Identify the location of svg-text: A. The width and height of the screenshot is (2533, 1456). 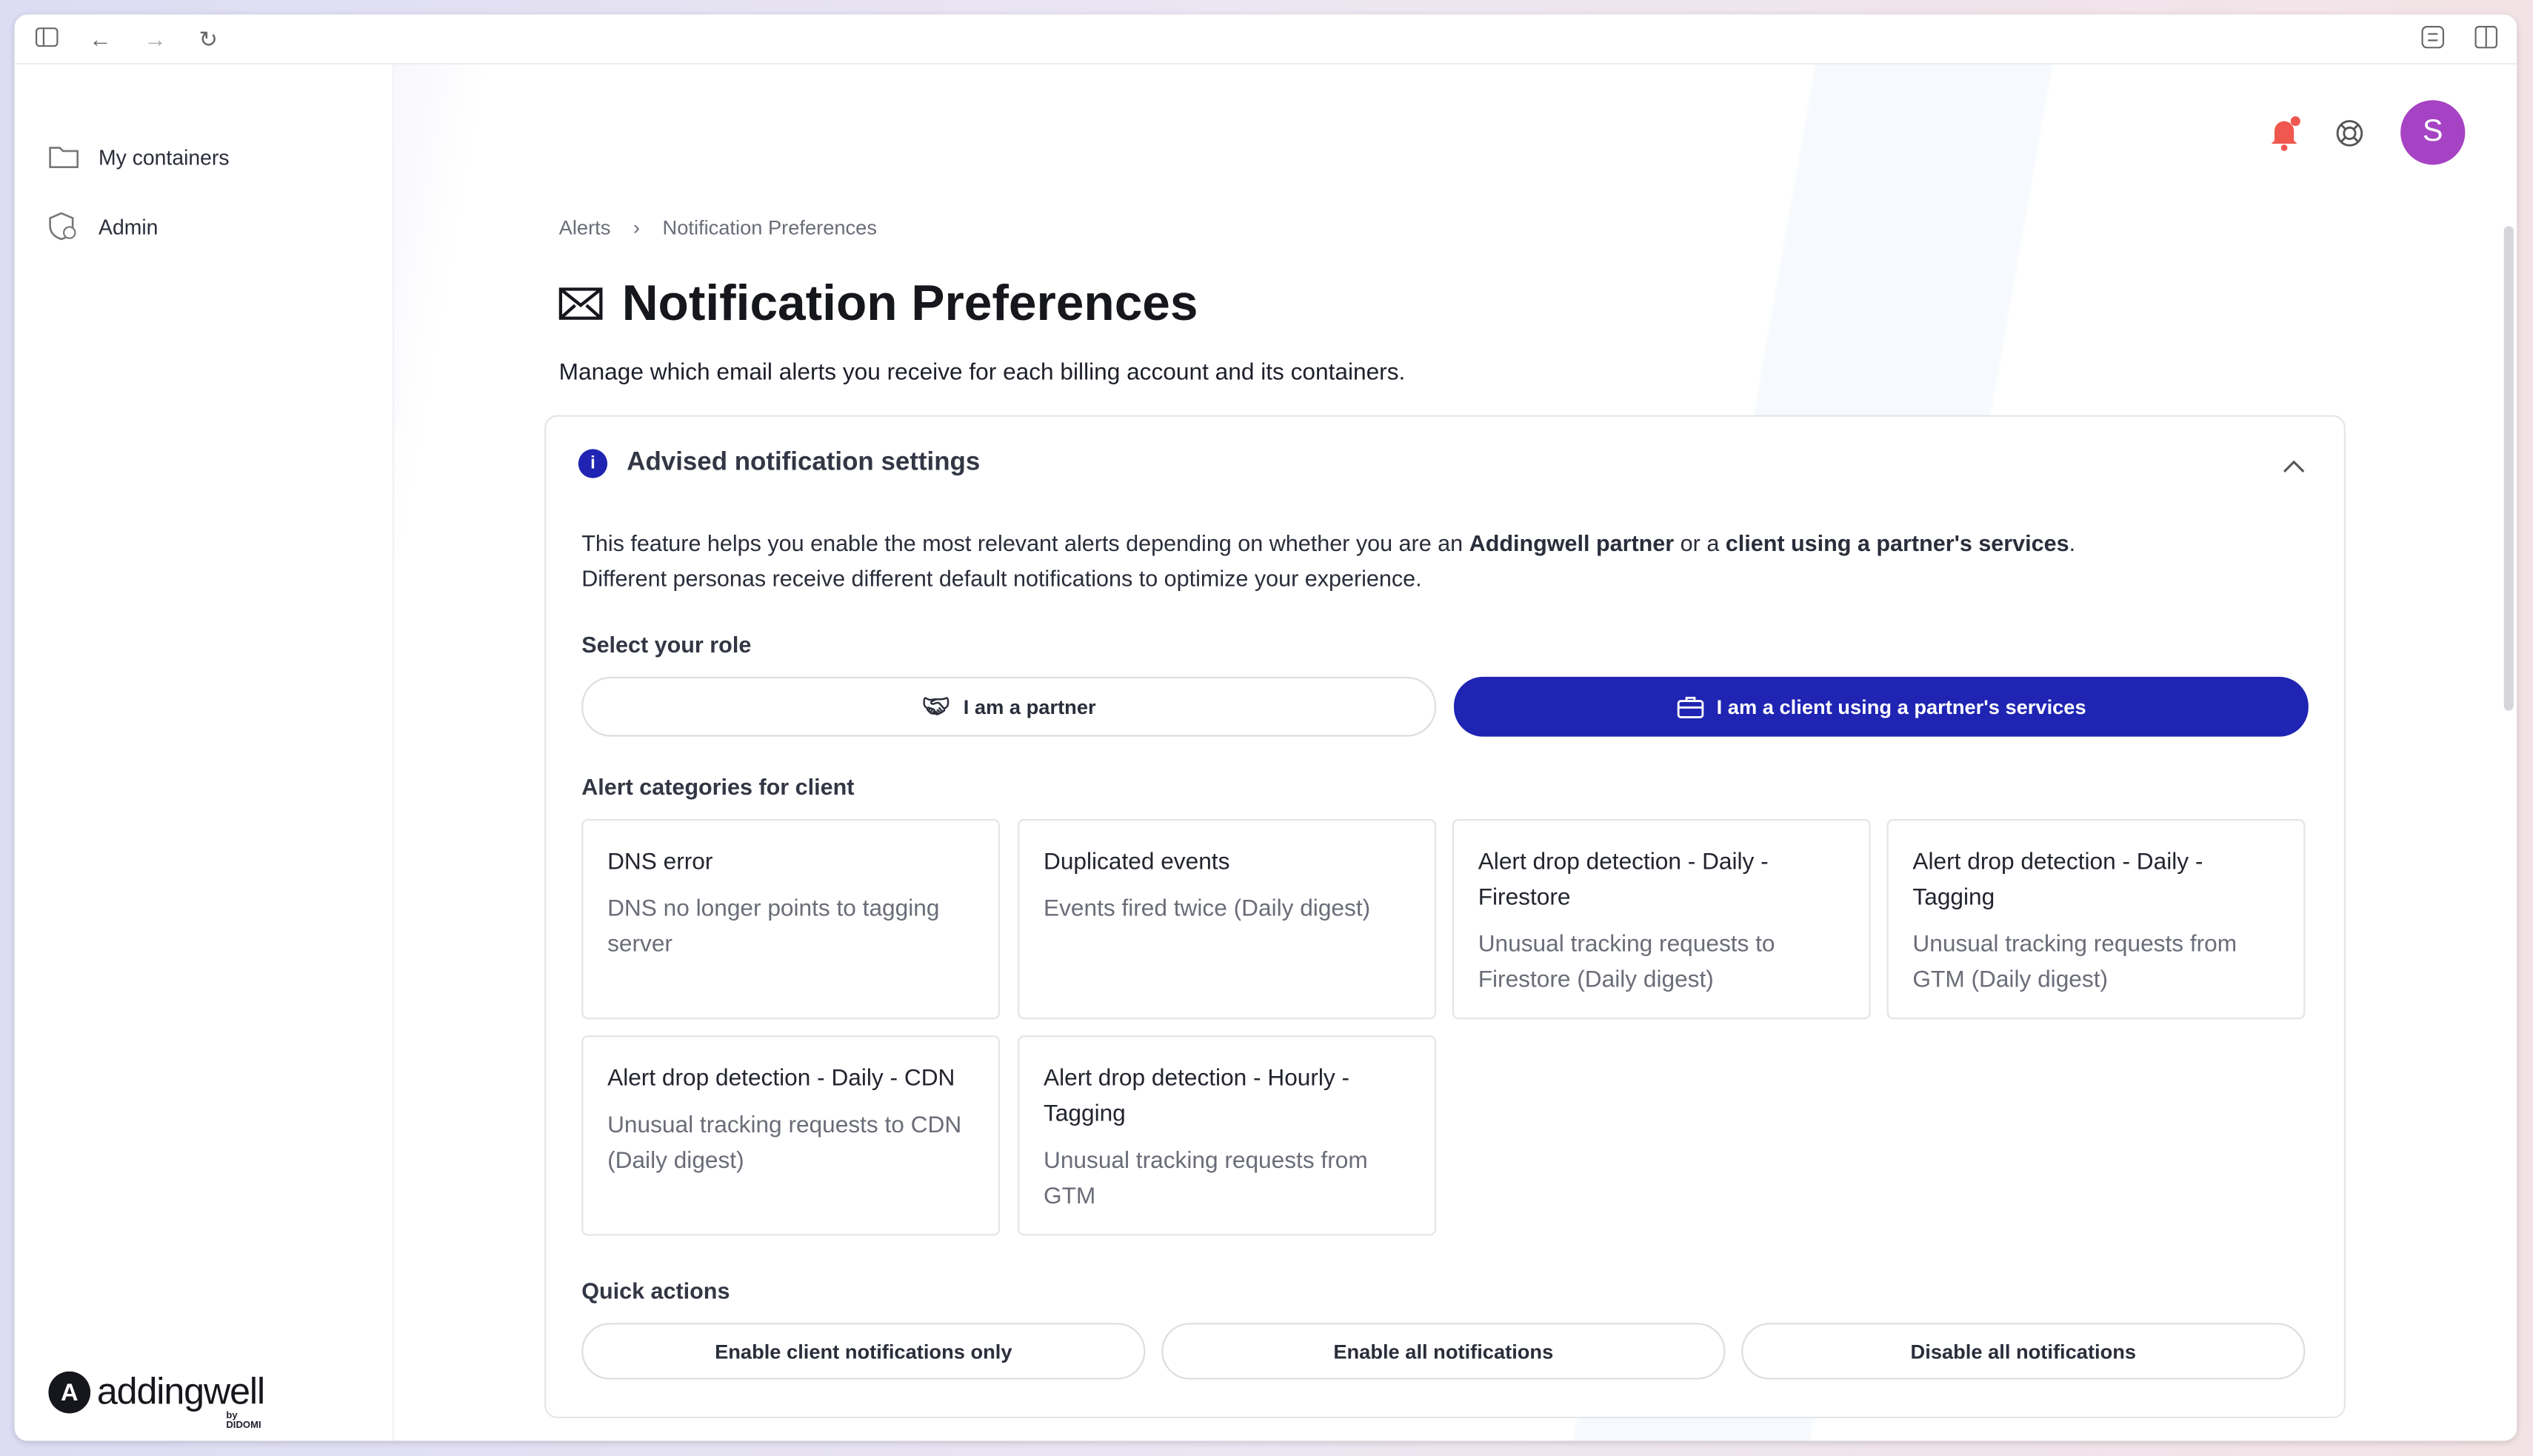
(70, 1391).